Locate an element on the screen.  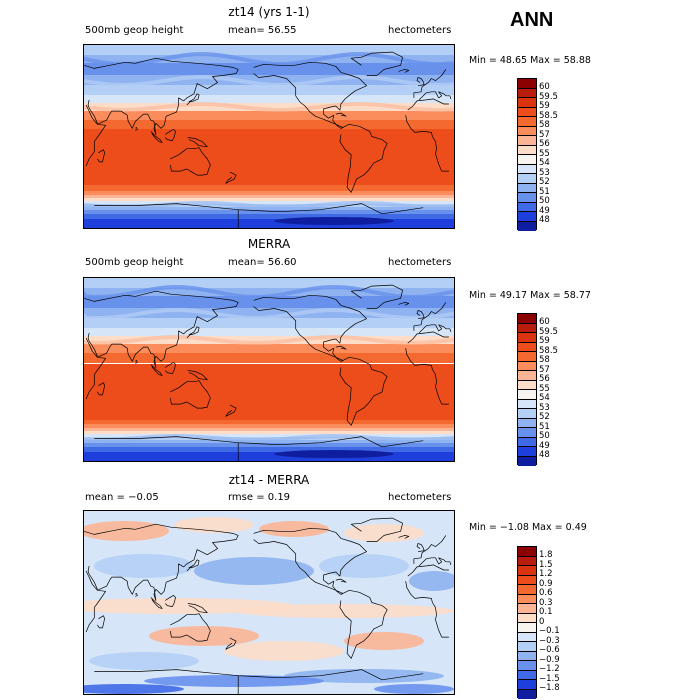
map-field-merra is located at coordinates (269, 369).